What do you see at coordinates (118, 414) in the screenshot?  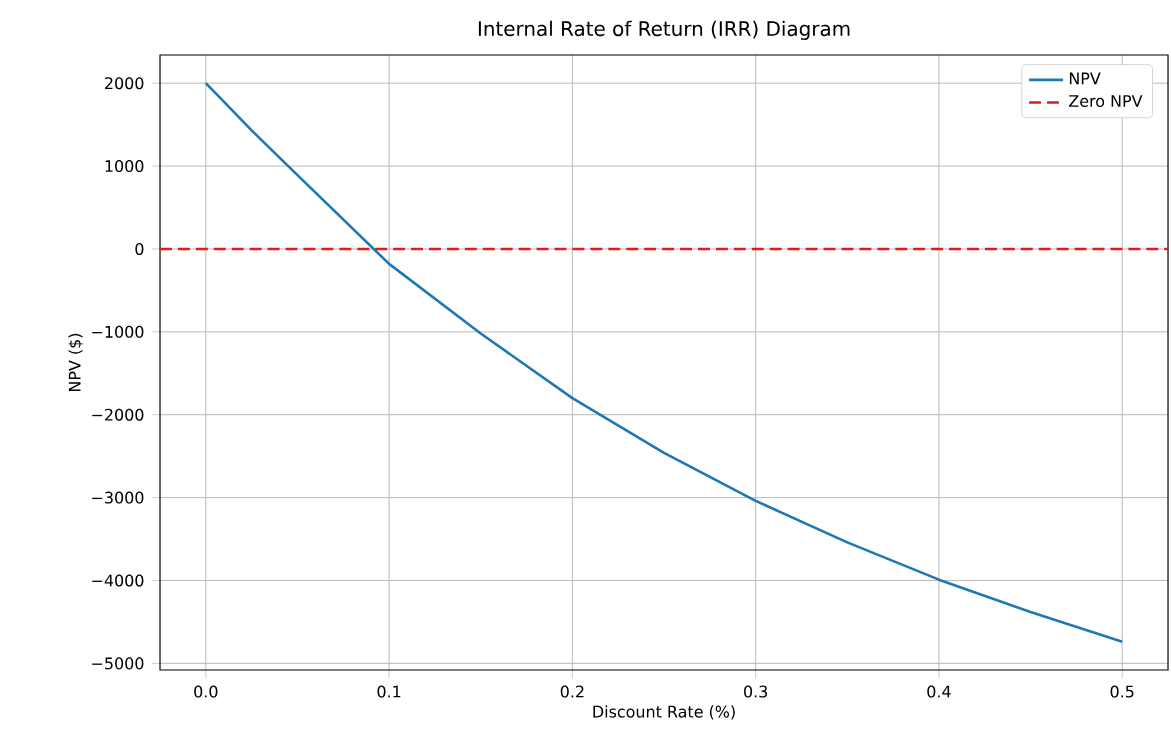 I see `y-tick-label: −2000` at bounding box center [118, 414].